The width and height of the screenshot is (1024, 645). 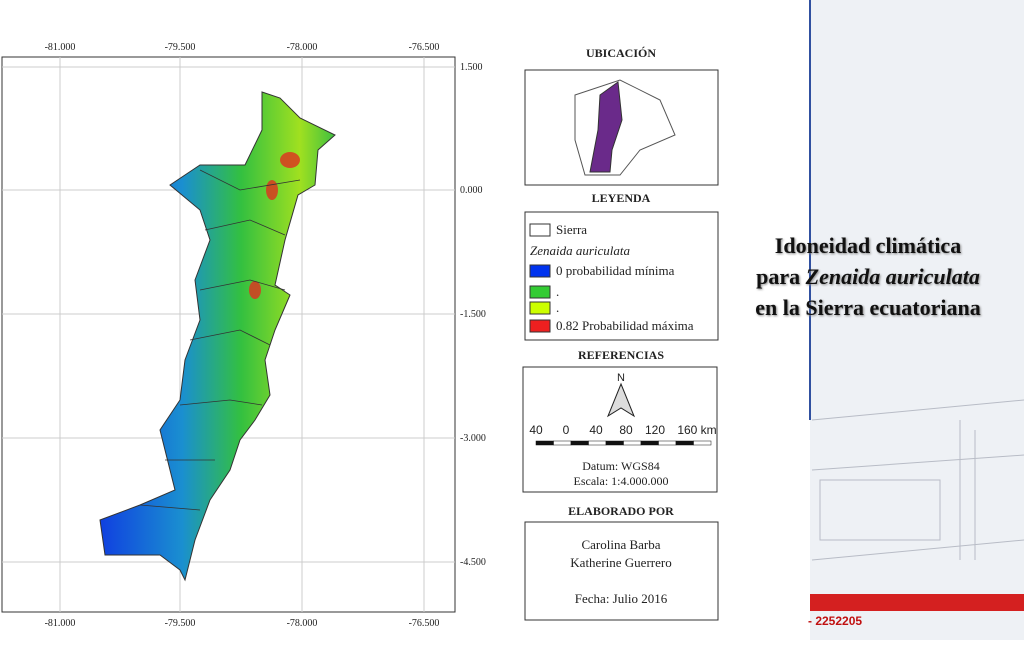 I want to click on scale-label: 0, so click(x=566, y=430).